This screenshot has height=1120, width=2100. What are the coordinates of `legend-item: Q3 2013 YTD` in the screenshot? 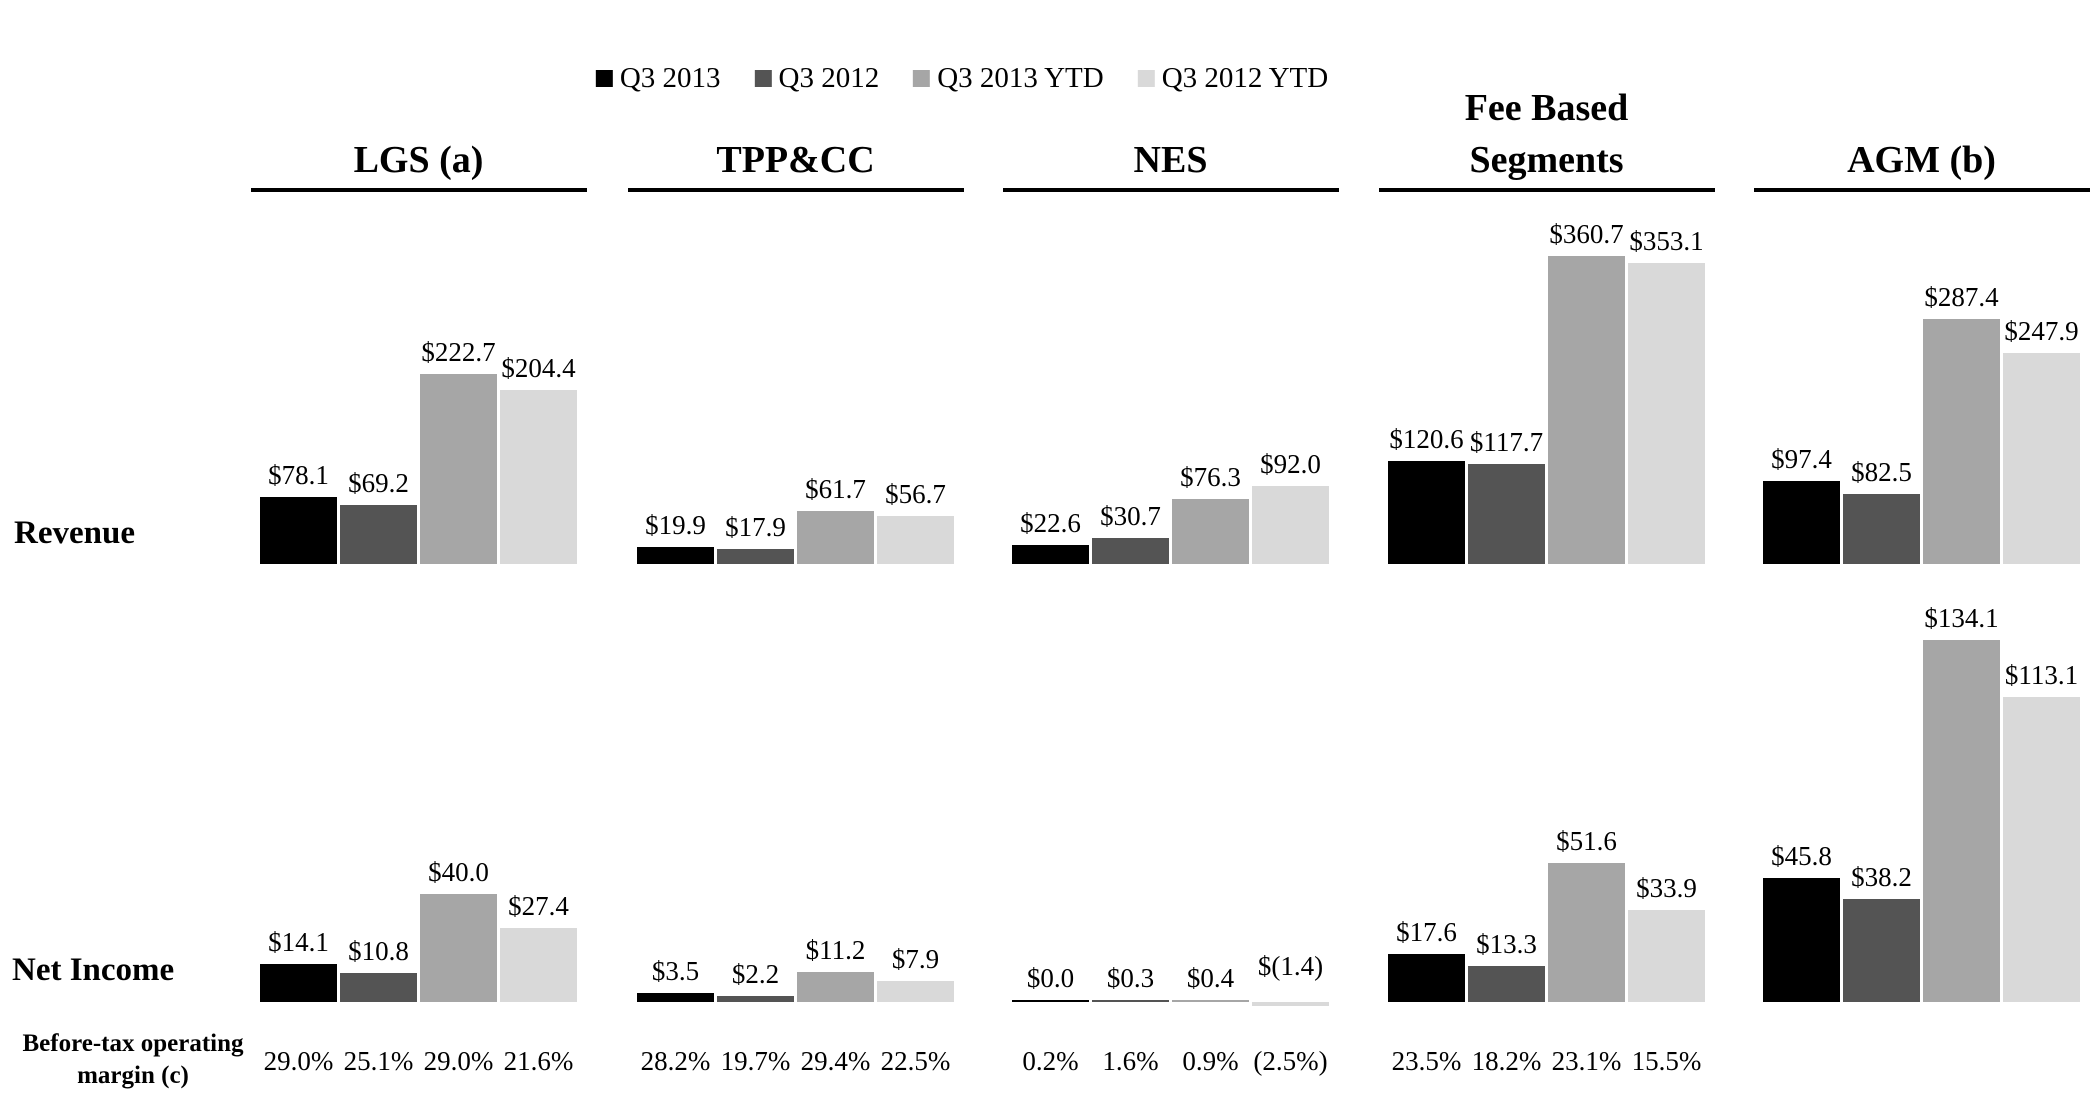 It's located at (1008, 78).